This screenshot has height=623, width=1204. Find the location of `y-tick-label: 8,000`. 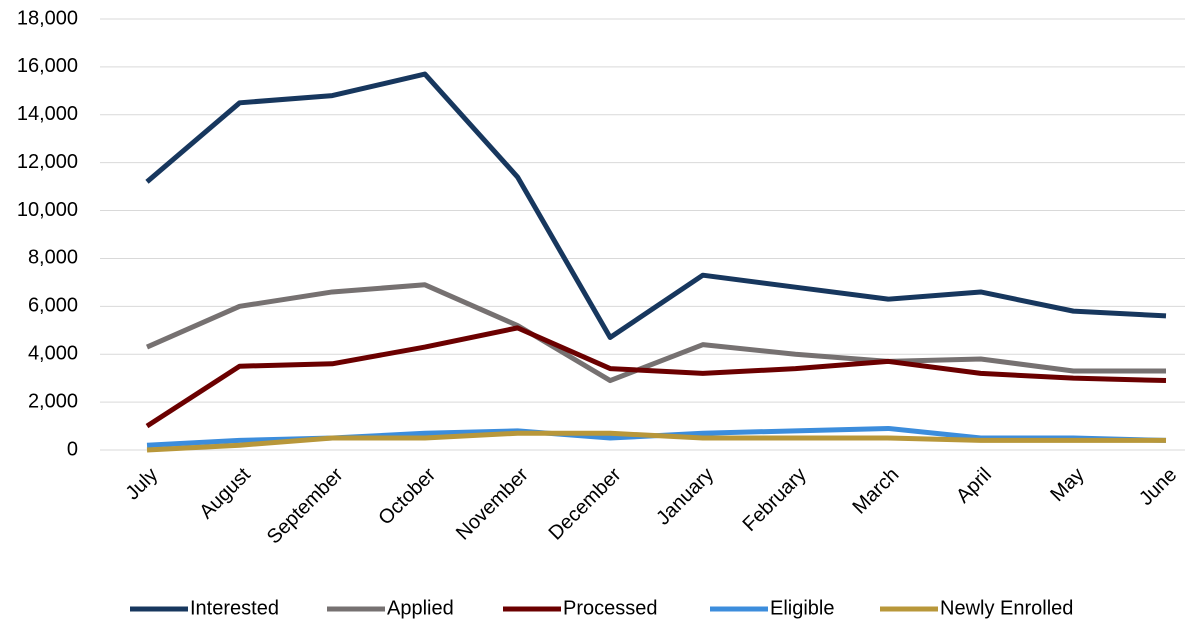

y-tick-label: 8,000 is located at coordinates (53, 258).